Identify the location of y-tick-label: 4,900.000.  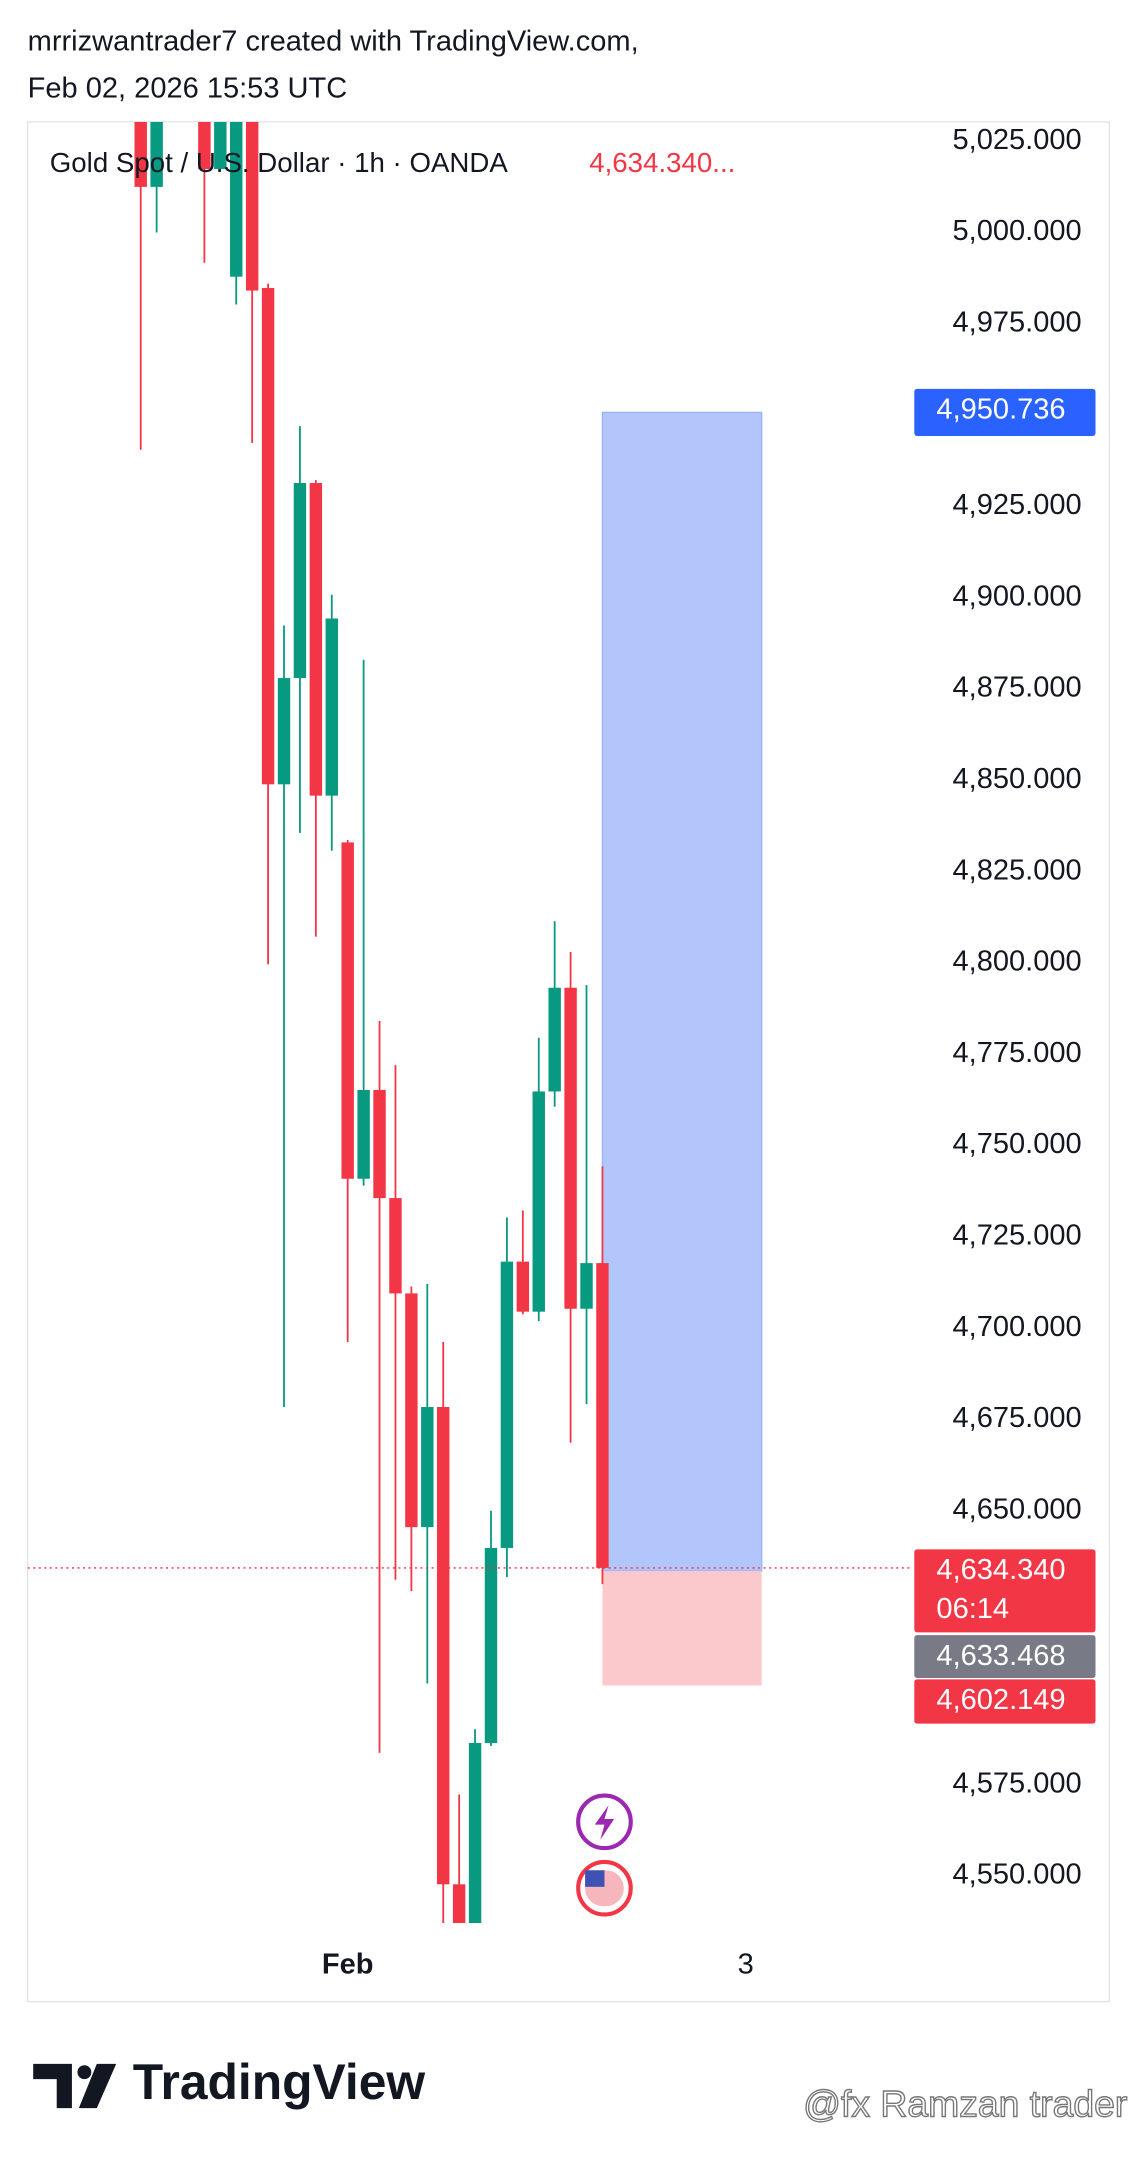
(1017, 596).